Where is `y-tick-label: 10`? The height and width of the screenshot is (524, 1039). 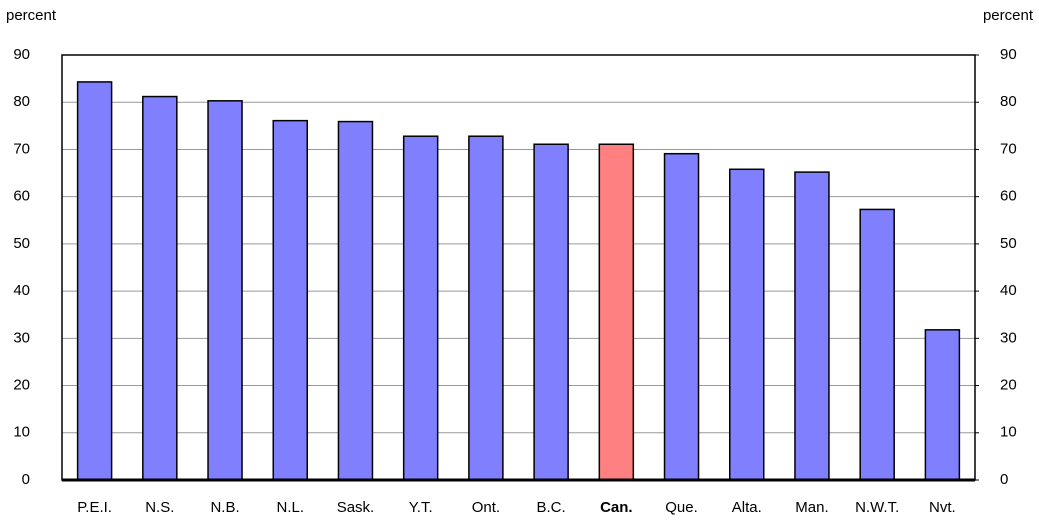
y-tick-label: 10 is located at coordinates (21, 432).